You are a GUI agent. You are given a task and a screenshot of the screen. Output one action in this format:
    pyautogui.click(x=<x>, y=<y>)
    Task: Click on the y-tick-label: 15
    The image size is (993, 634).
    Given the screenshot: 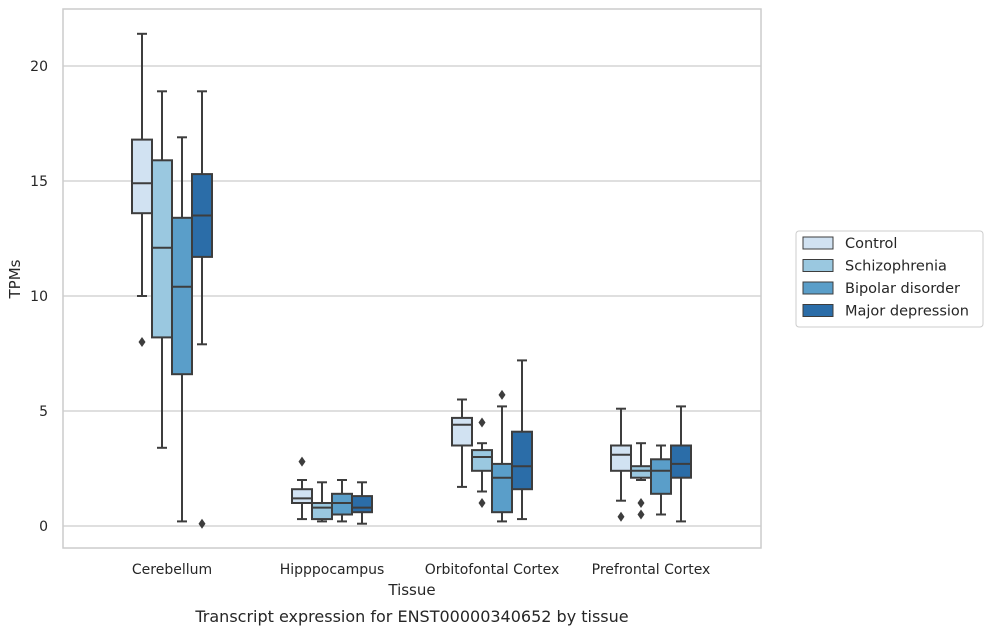 What is the action you would take?
    pyautogui.click(x=39, y=182)
    